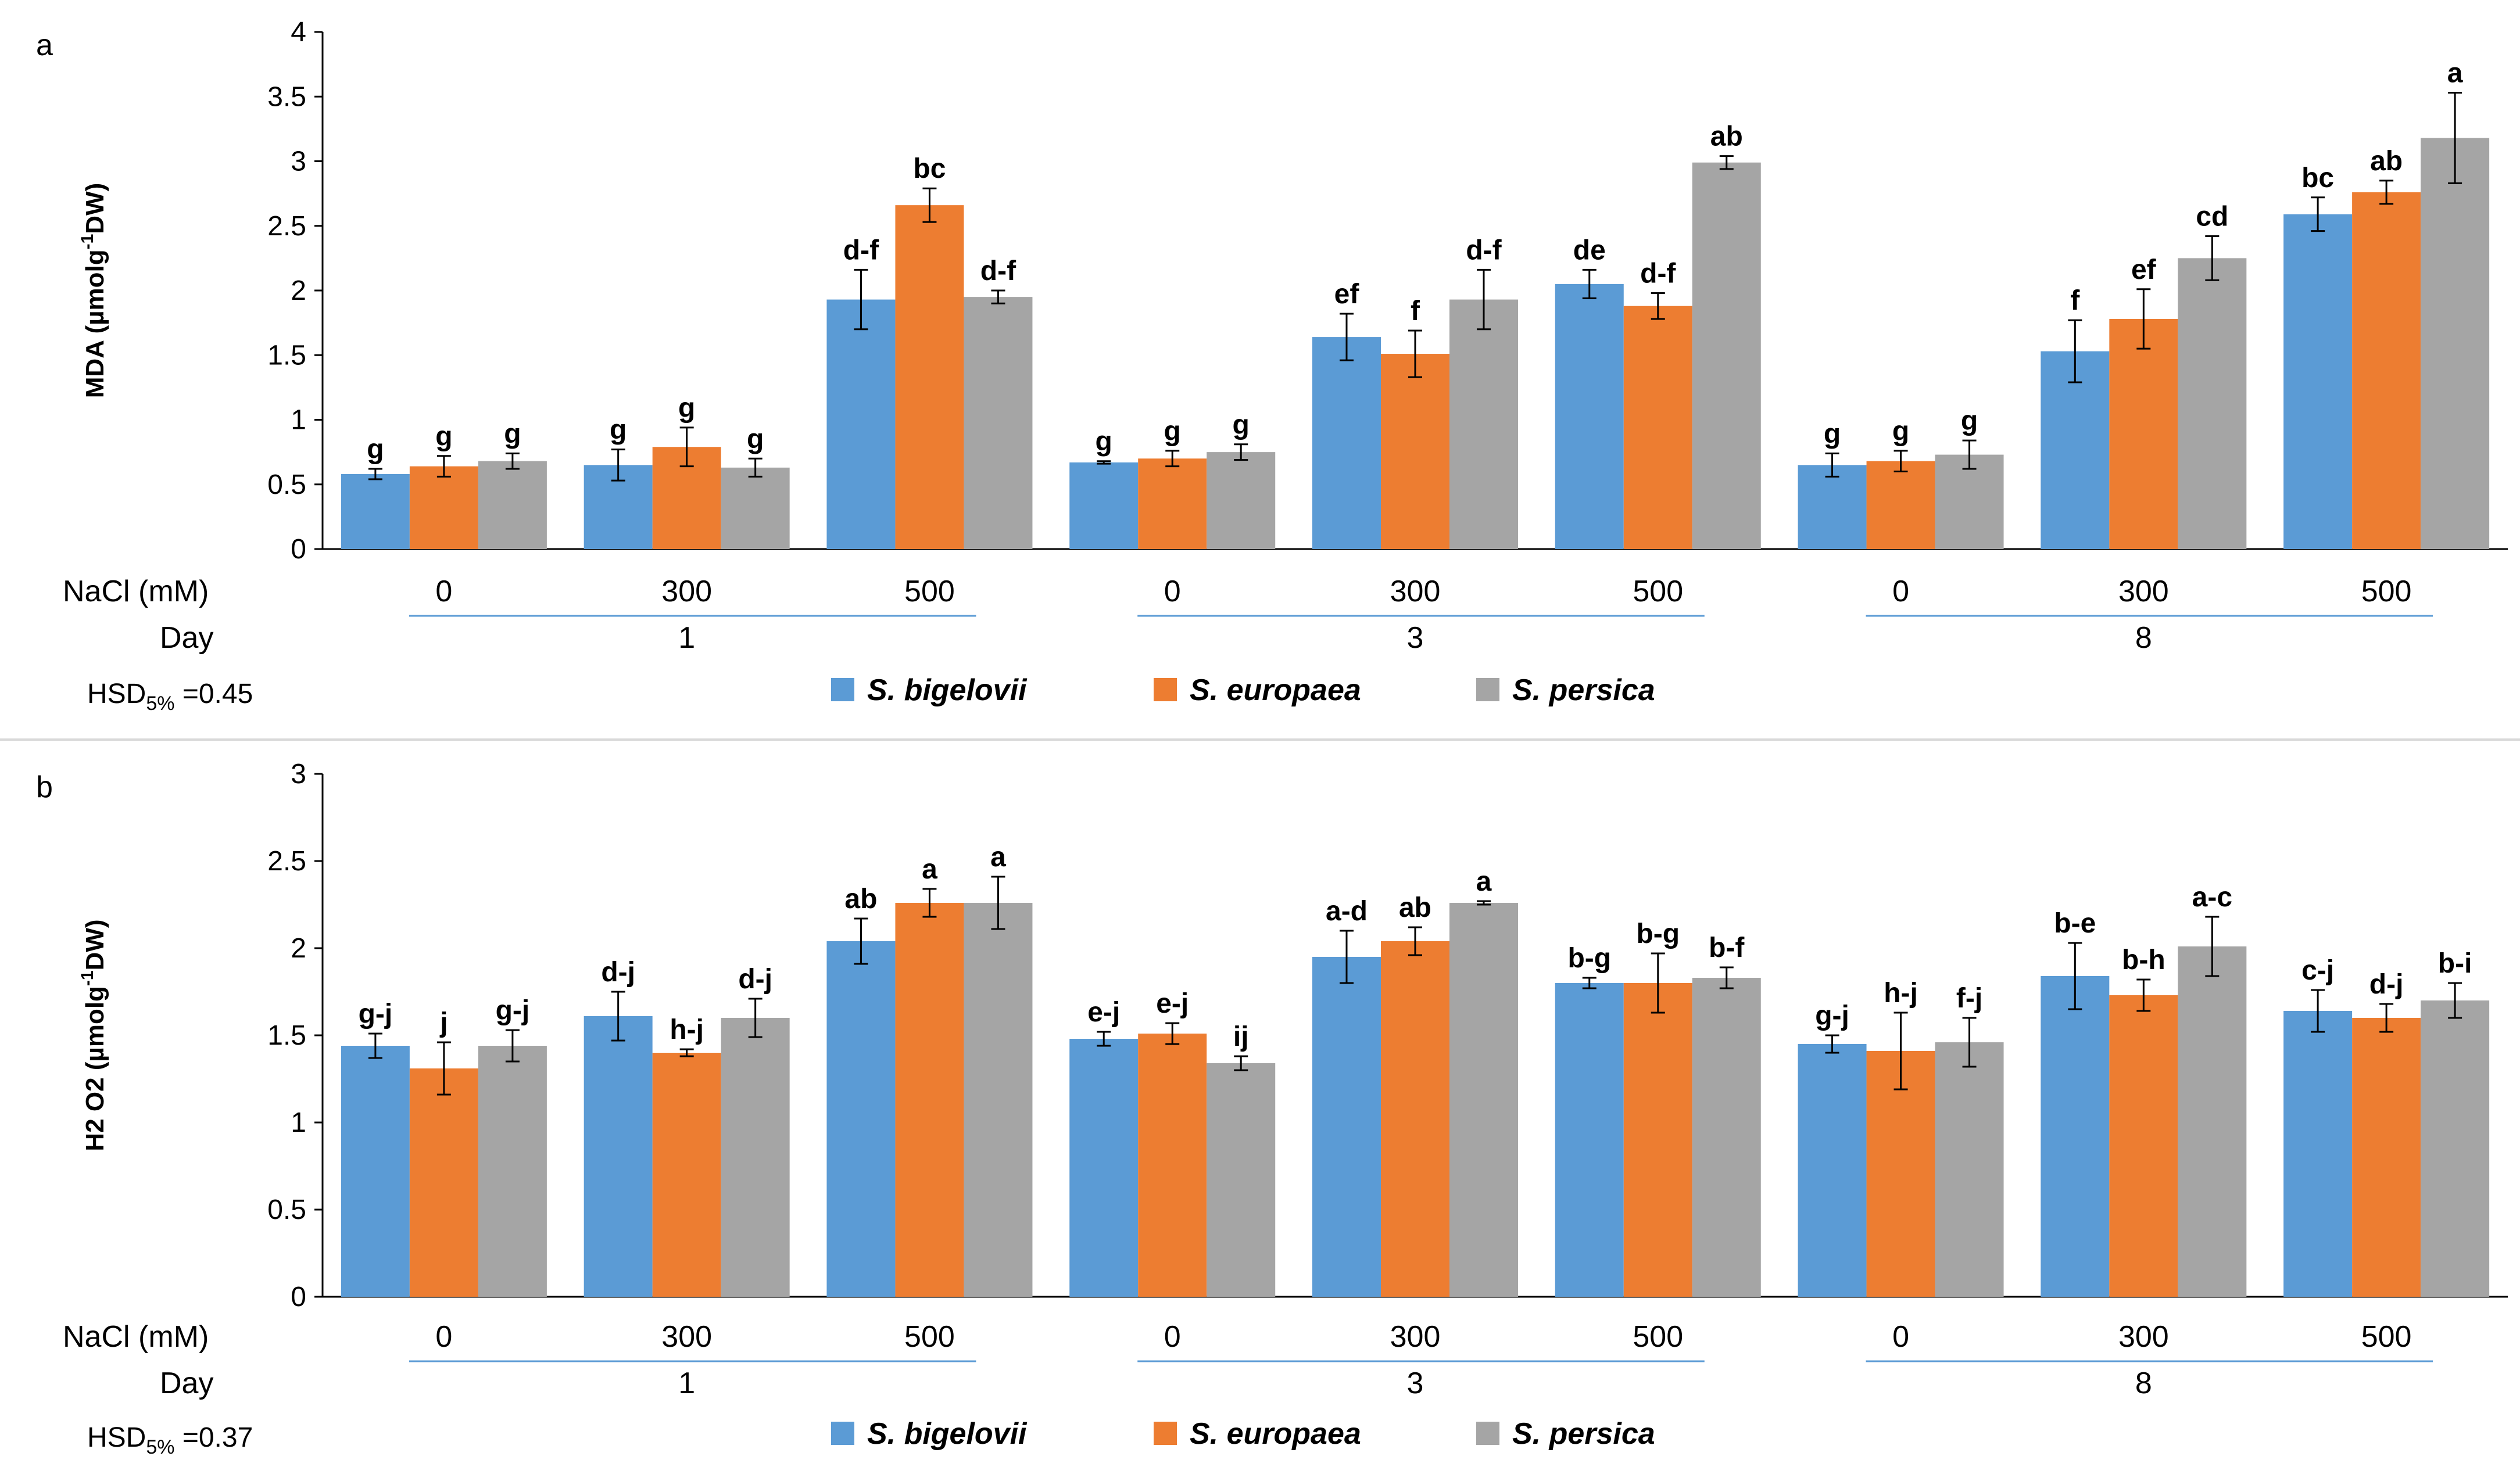 Image resolution: width=2520 pixels, height=1467 pixels. Describe the element at coordinates (2318, 970) in the screenshot. I see `significance-letter: c-j` at that location.